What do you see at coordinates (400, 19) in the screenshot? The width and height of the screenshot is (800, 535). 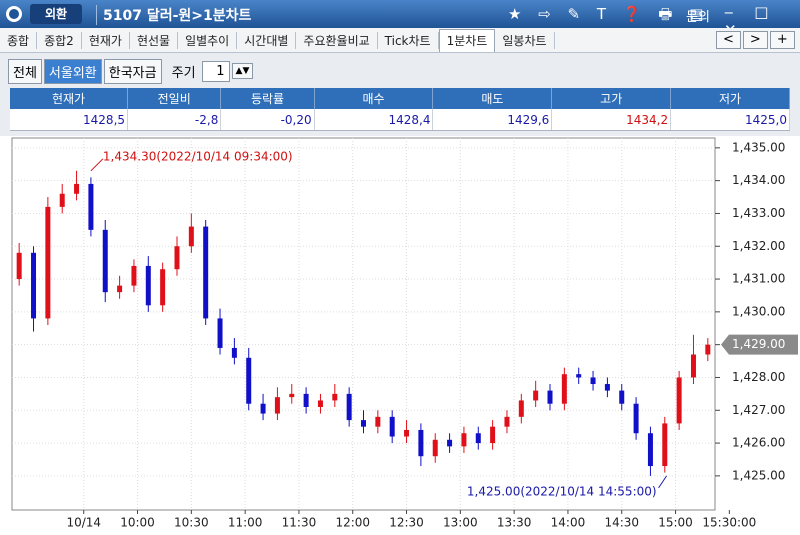 I see `title-bar: 외환 5107 달러-원>1분차트 ★ ⇨ ✎ T ❓ 🖶 ▤ 문의 ‒ □ ✕` at bounding box center [400, 19].